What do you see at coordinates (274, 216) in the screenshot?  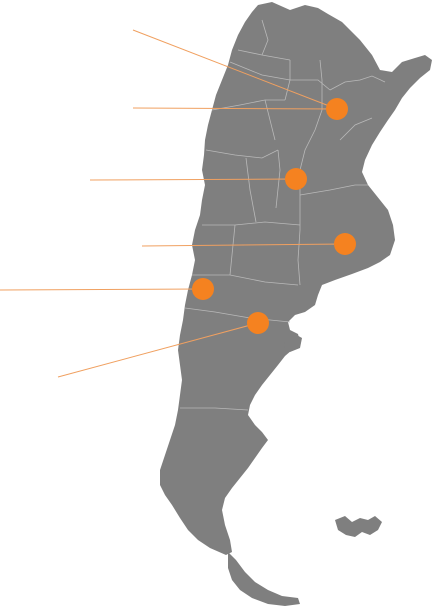 I see `location-markers` at bounding box center [274, 216].